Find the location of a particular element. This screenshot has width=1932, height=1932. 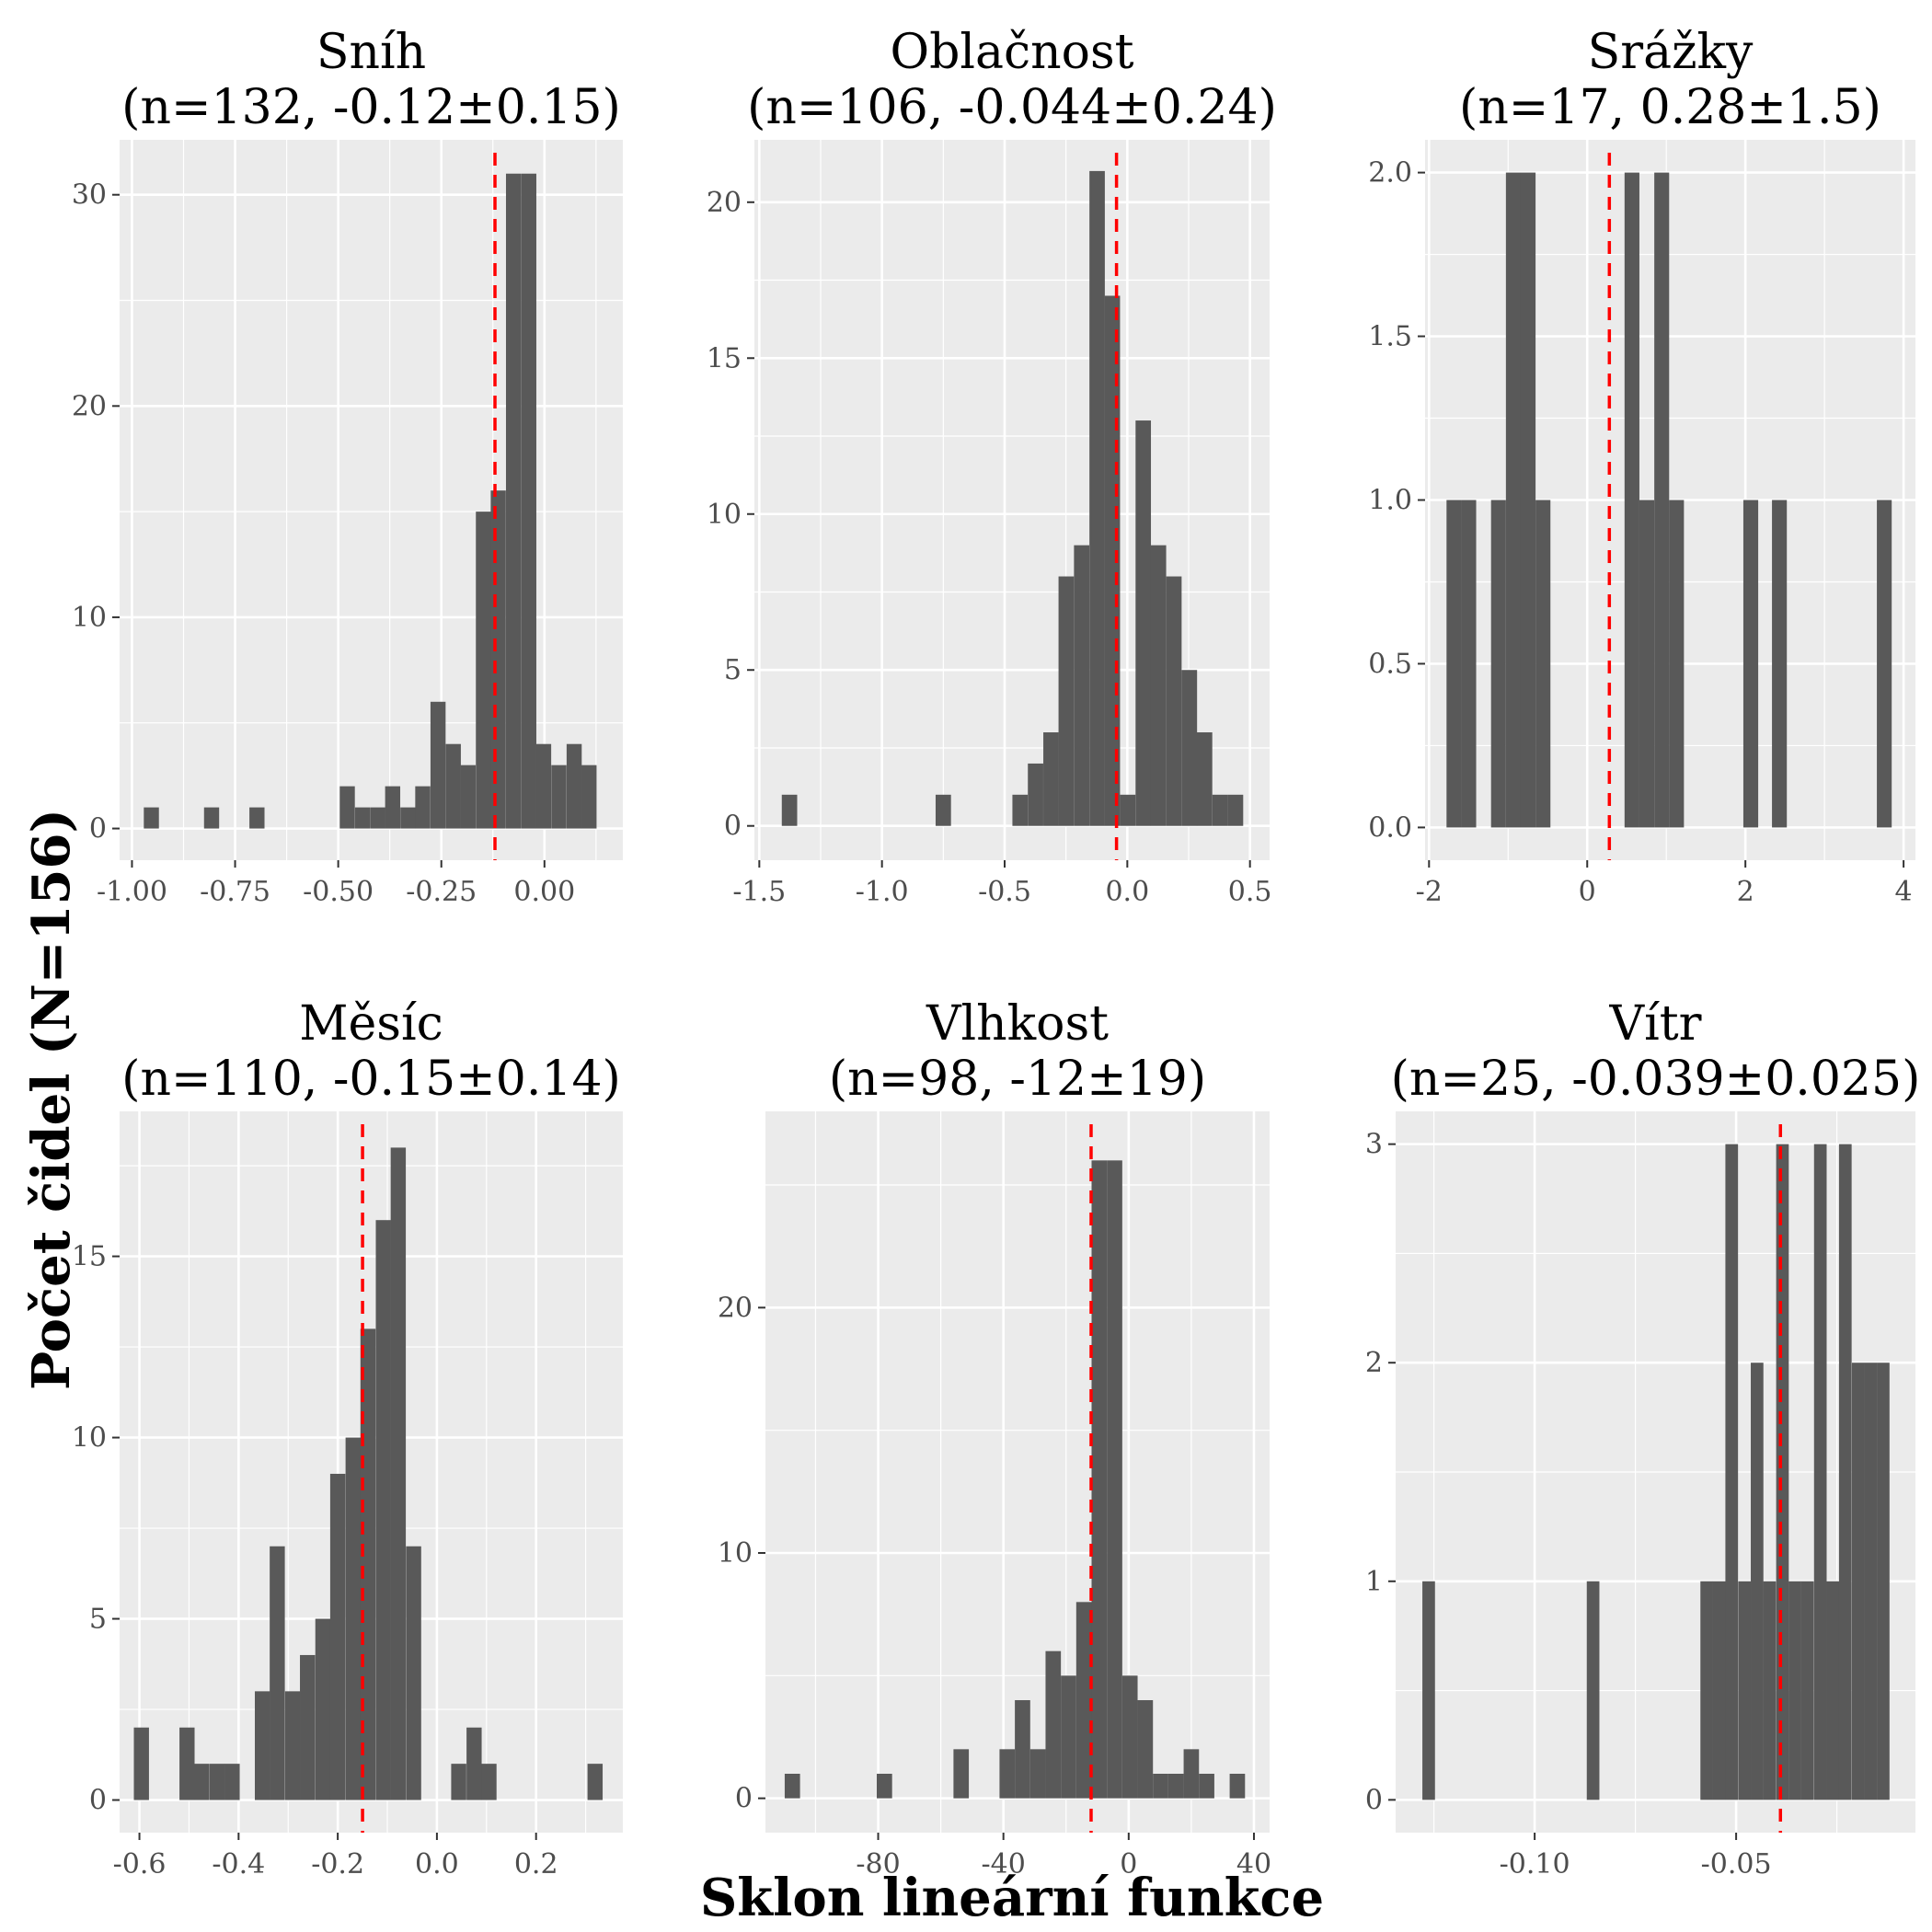

panel-subtitle: (n=106, -0.044±0.24) is located at coordinates (1012, 107).